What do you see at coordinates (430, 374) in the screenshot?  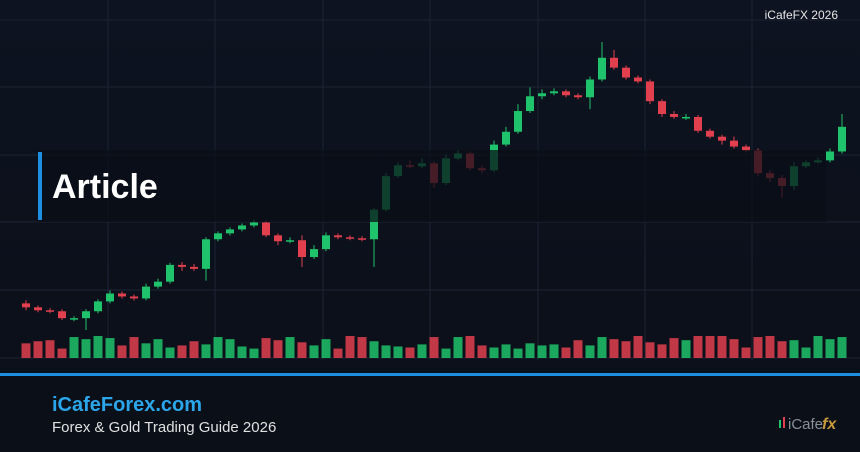 I see `divider` at bounding box center [430, 374].